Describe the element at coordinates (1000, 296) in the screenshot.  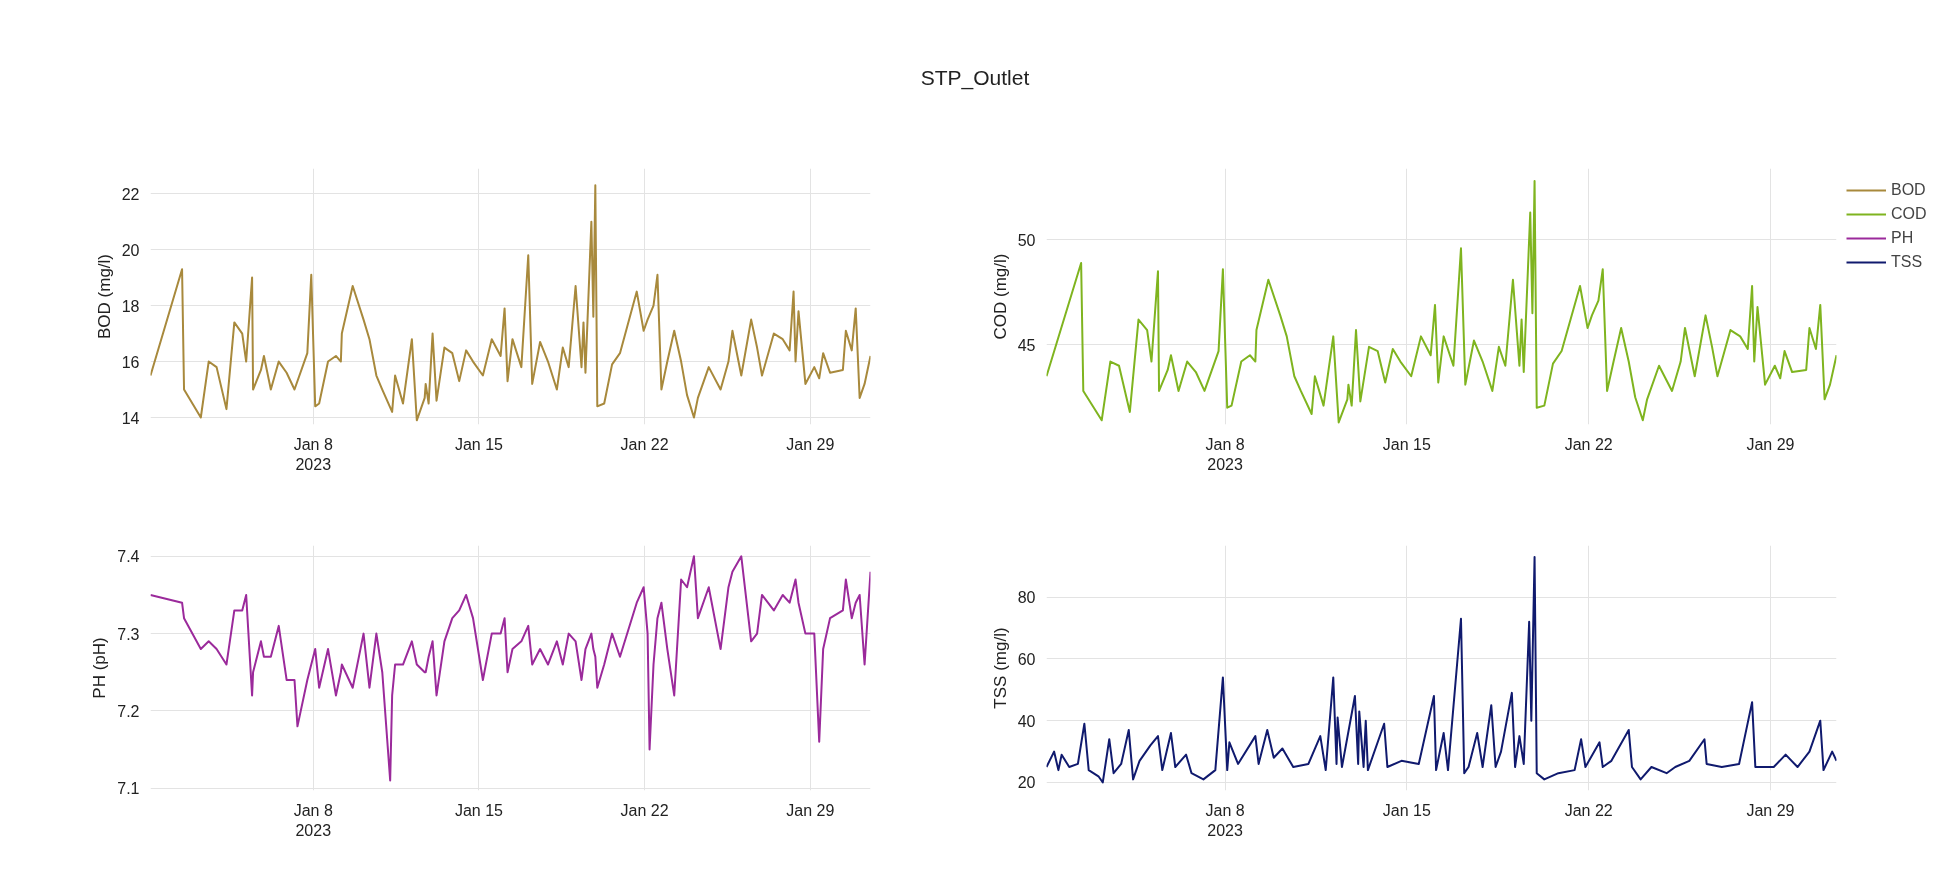
I see `y-axis-title: COD (mg/l)` at that location.